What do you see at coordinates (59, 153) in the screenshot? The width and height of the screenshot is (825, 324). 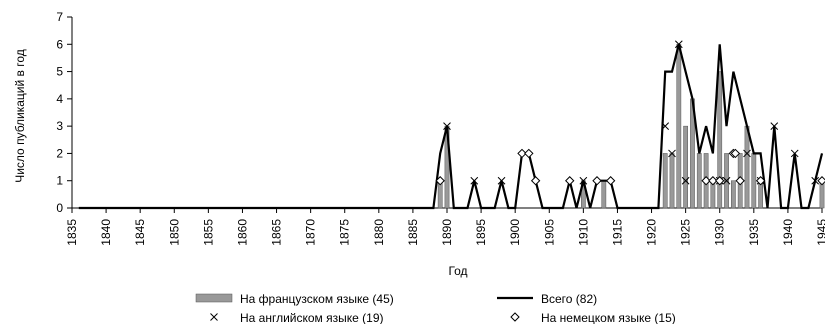 I see `y-tick-label: 2` at bounding box center [59, 153].